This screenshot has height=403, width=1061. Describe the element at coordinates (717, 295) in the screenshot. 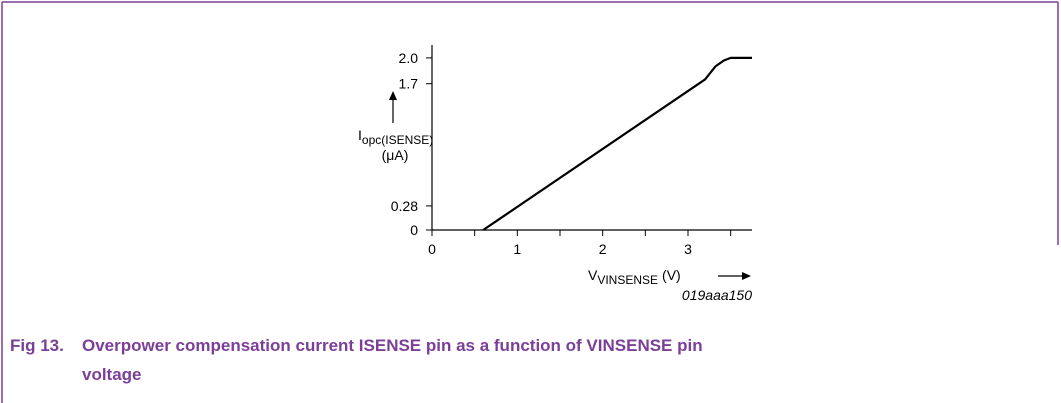

I see `figure-id: 019aaa150` at that location.